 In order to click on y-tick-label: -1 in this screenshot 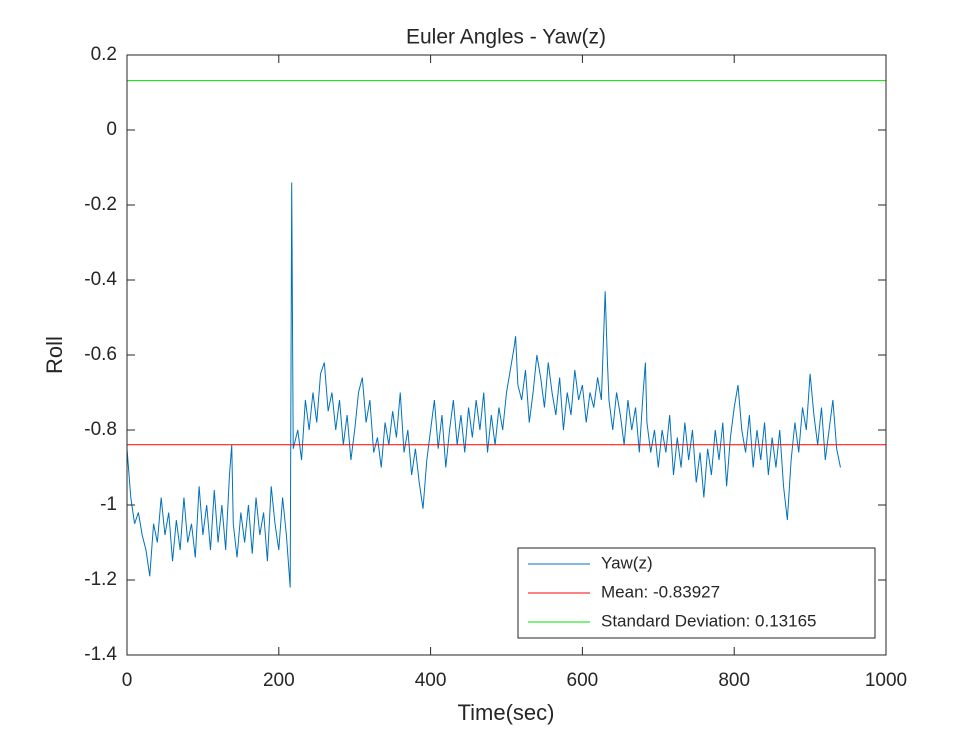, I will do `click(108, 504)`.